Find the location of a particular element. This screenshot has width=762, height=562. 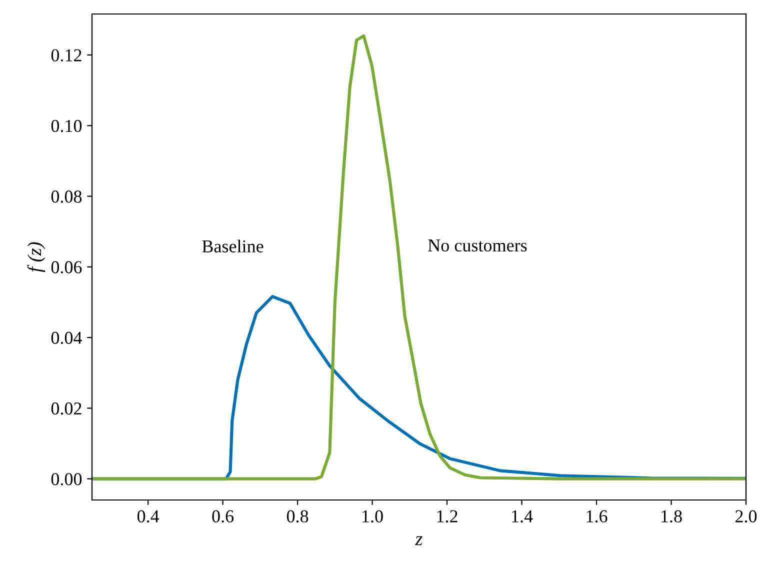

text: Baseline is located at coordinates (233, 246).